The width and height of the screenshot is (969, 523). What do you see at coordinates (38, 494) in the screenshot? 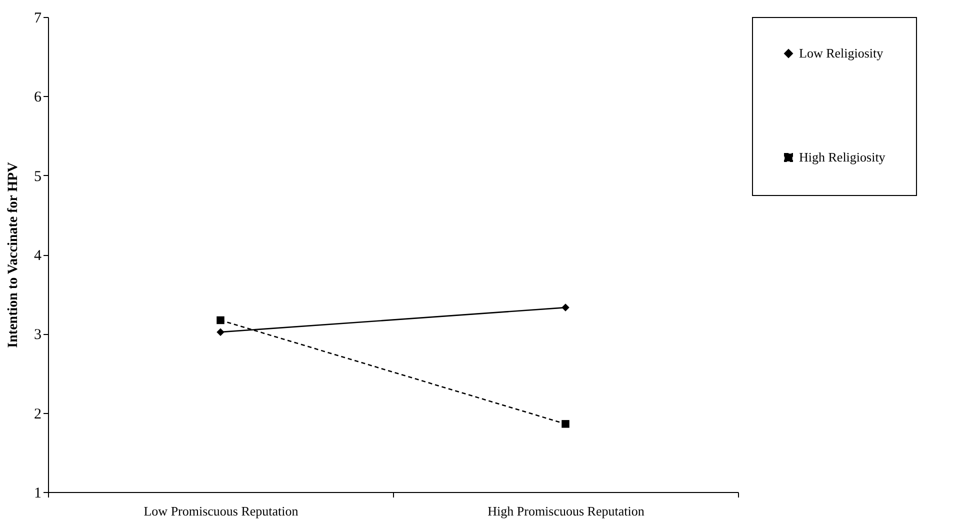
I see `y-tick-label: 1` at bounding box center [38, 494].